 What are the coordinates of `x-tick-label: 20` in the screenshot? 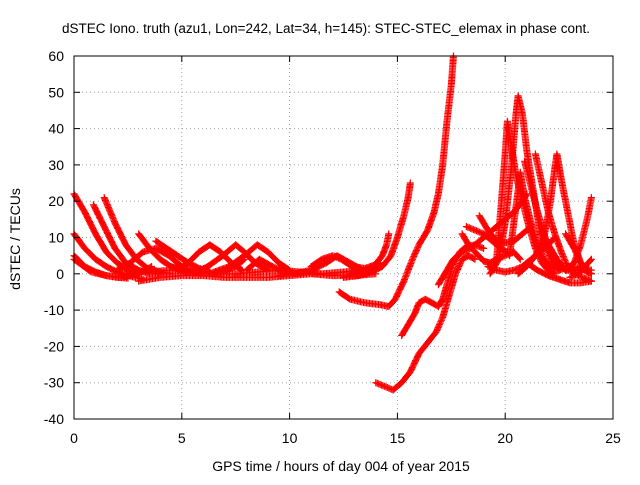 It's located at (505, 438).